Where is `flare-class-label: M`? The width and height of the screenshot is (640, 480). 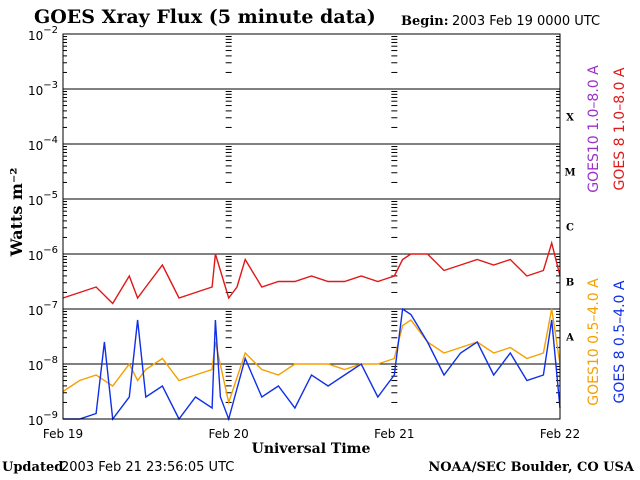
flare-class-label: M is located at coordinates (569, 173).